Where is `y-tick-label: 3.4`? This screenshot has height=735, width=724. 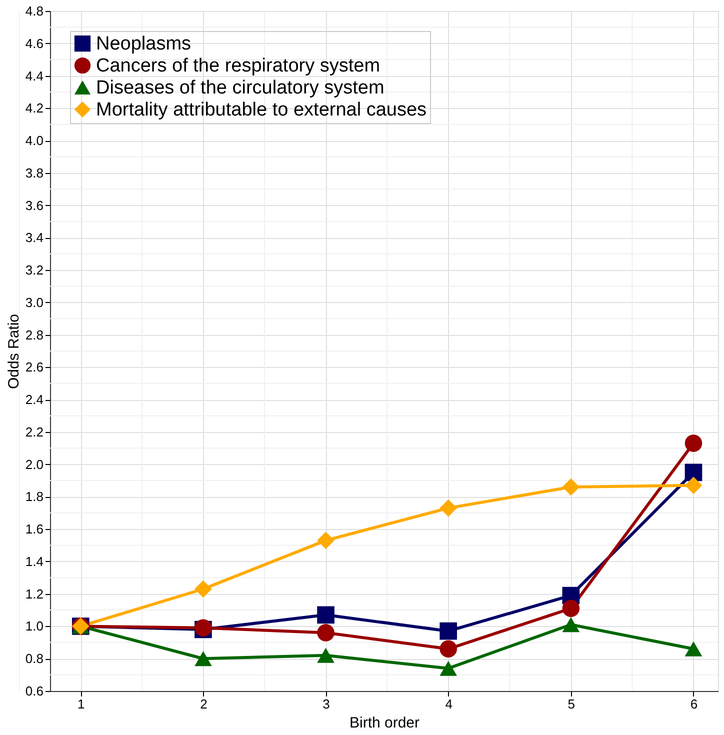 y-tick-label: 3.4 is located at coordinates (34, 238).